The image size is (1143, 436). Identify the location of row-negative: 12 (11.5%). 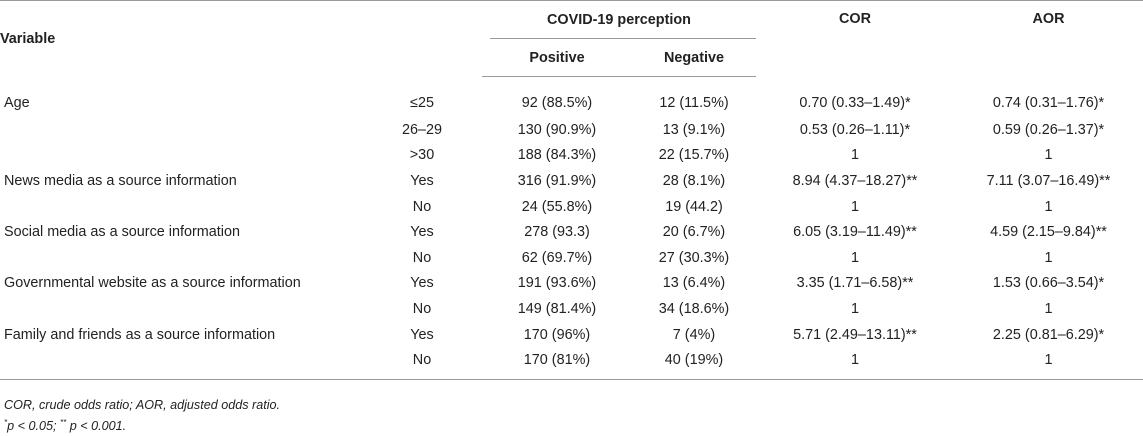
(694, 103).